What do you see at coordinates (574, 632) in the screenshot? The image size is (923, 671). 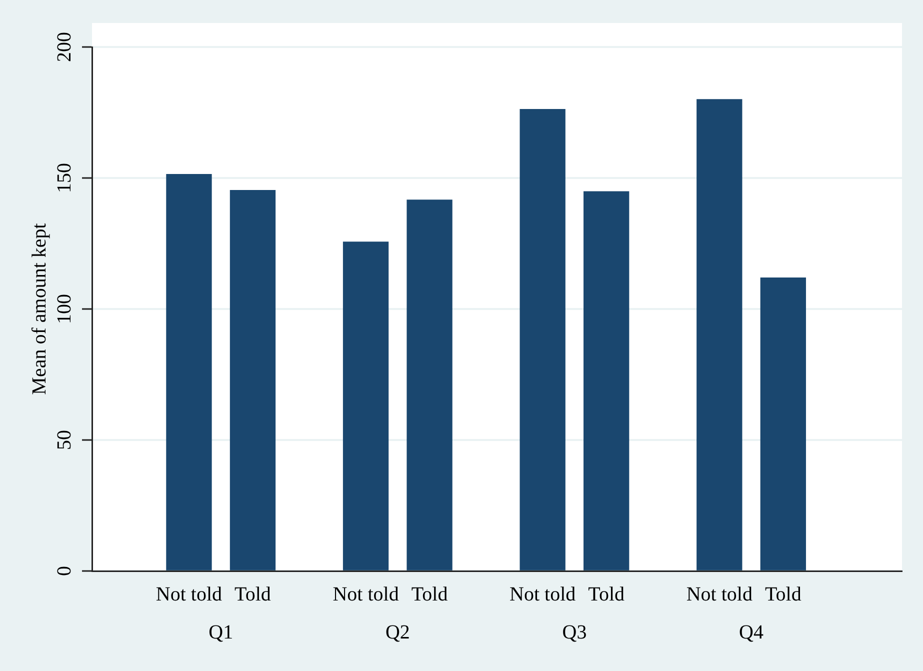 I see `text: Q3` at bounding box center [574, 632].